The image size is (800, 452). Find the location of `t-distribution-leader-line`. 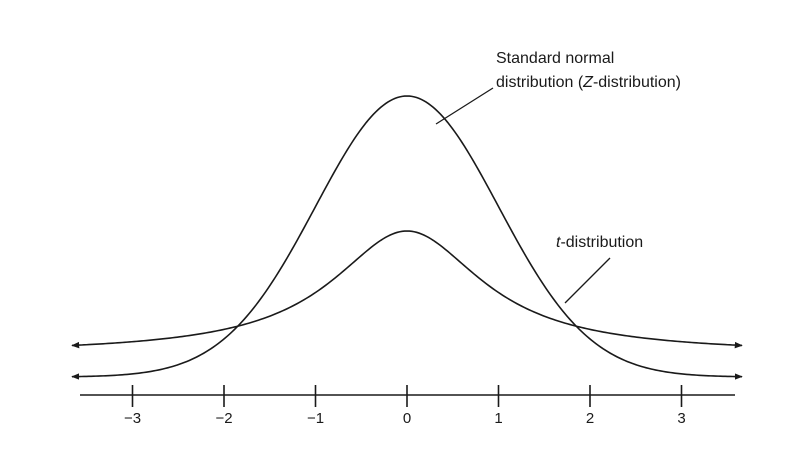

t-distribution-leader-line is located at coordinates (587, 280).